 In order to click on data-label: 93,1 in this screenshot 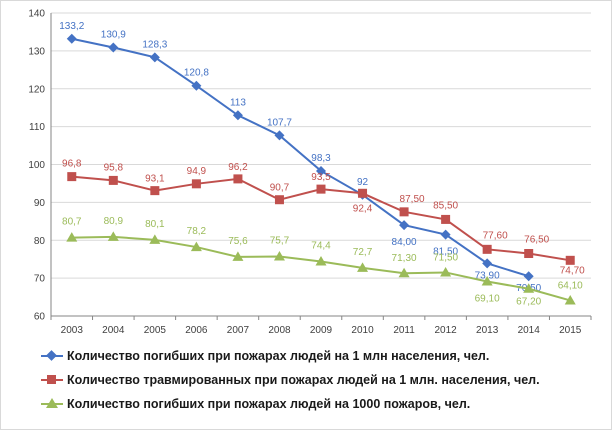, I will do `click(155, 179)`.